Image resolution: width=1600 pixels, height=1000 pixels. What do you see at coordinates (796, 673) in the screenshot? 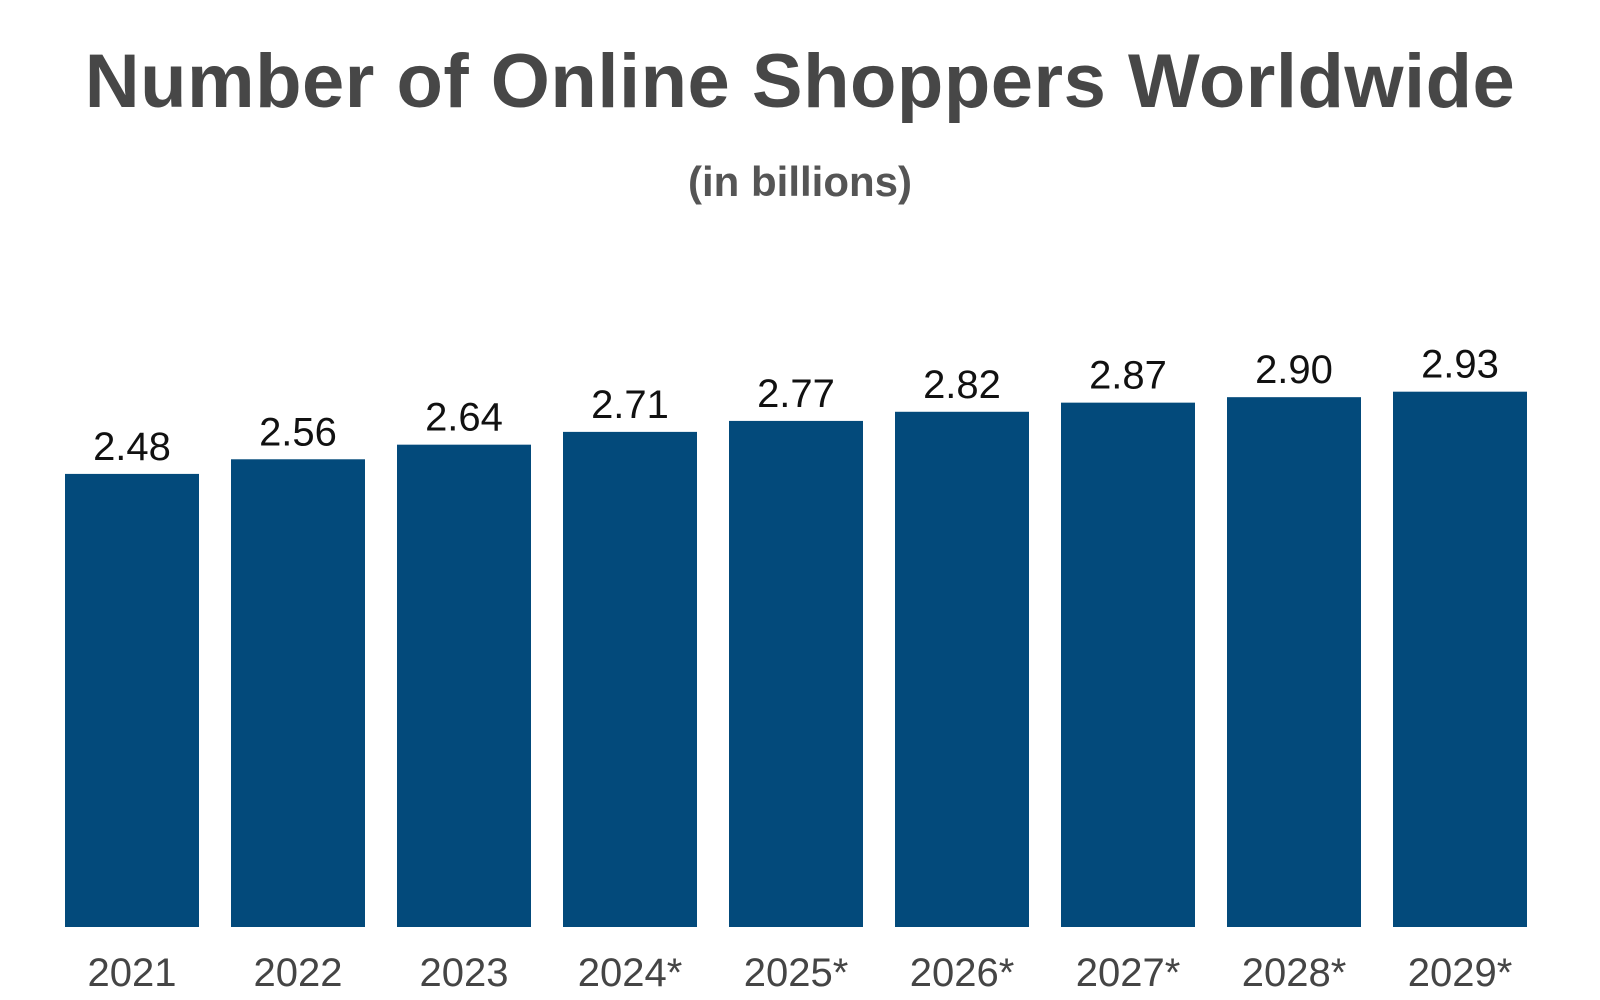
I see `bar-2025*` at bounding box center [796, 673].